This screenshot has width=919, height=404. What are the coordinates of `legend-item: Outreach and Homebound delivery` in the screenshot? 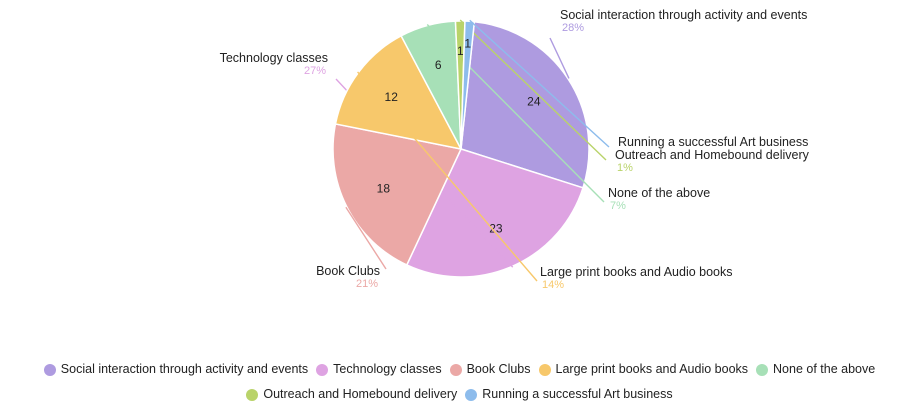 It's located at (351, 394).